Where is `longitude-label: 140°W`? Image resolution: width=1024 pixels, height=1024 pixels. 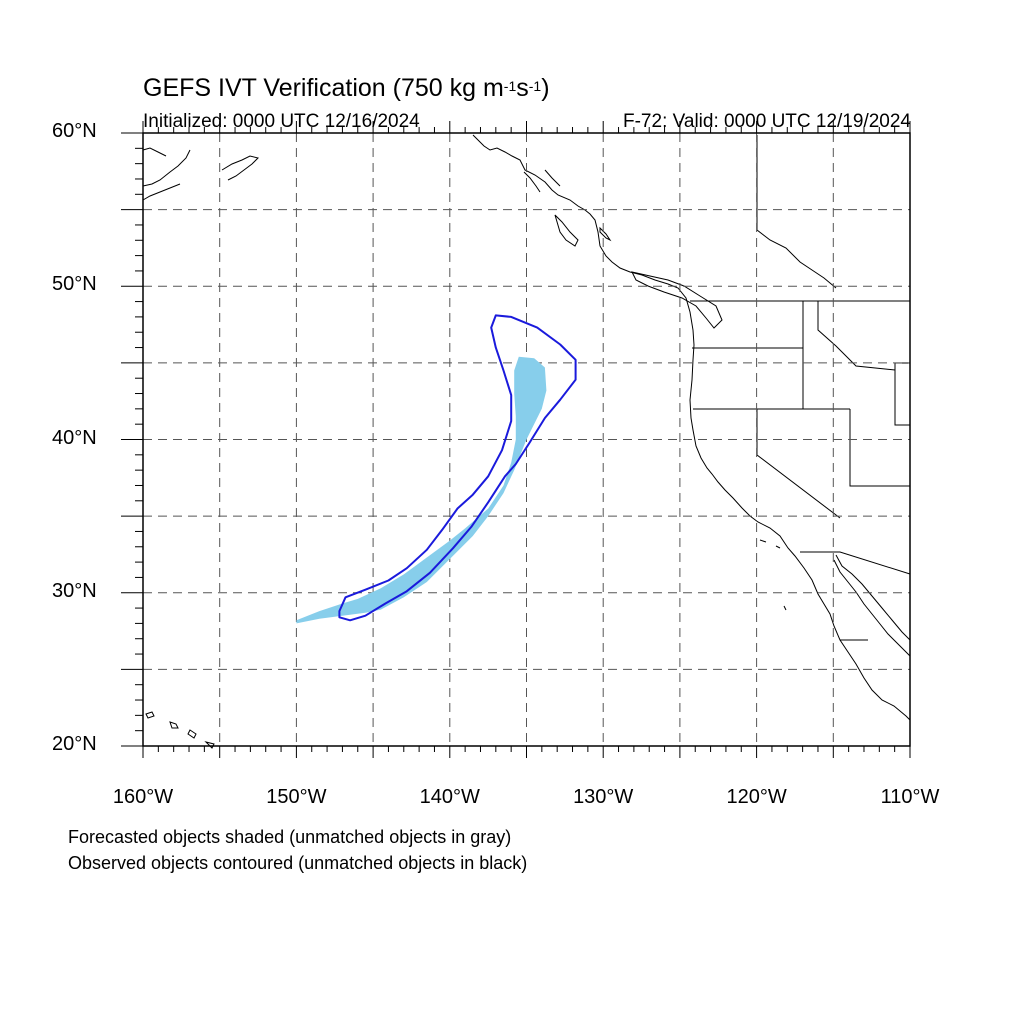 longitude-label: 140°W is located at coordinates (449, 797).